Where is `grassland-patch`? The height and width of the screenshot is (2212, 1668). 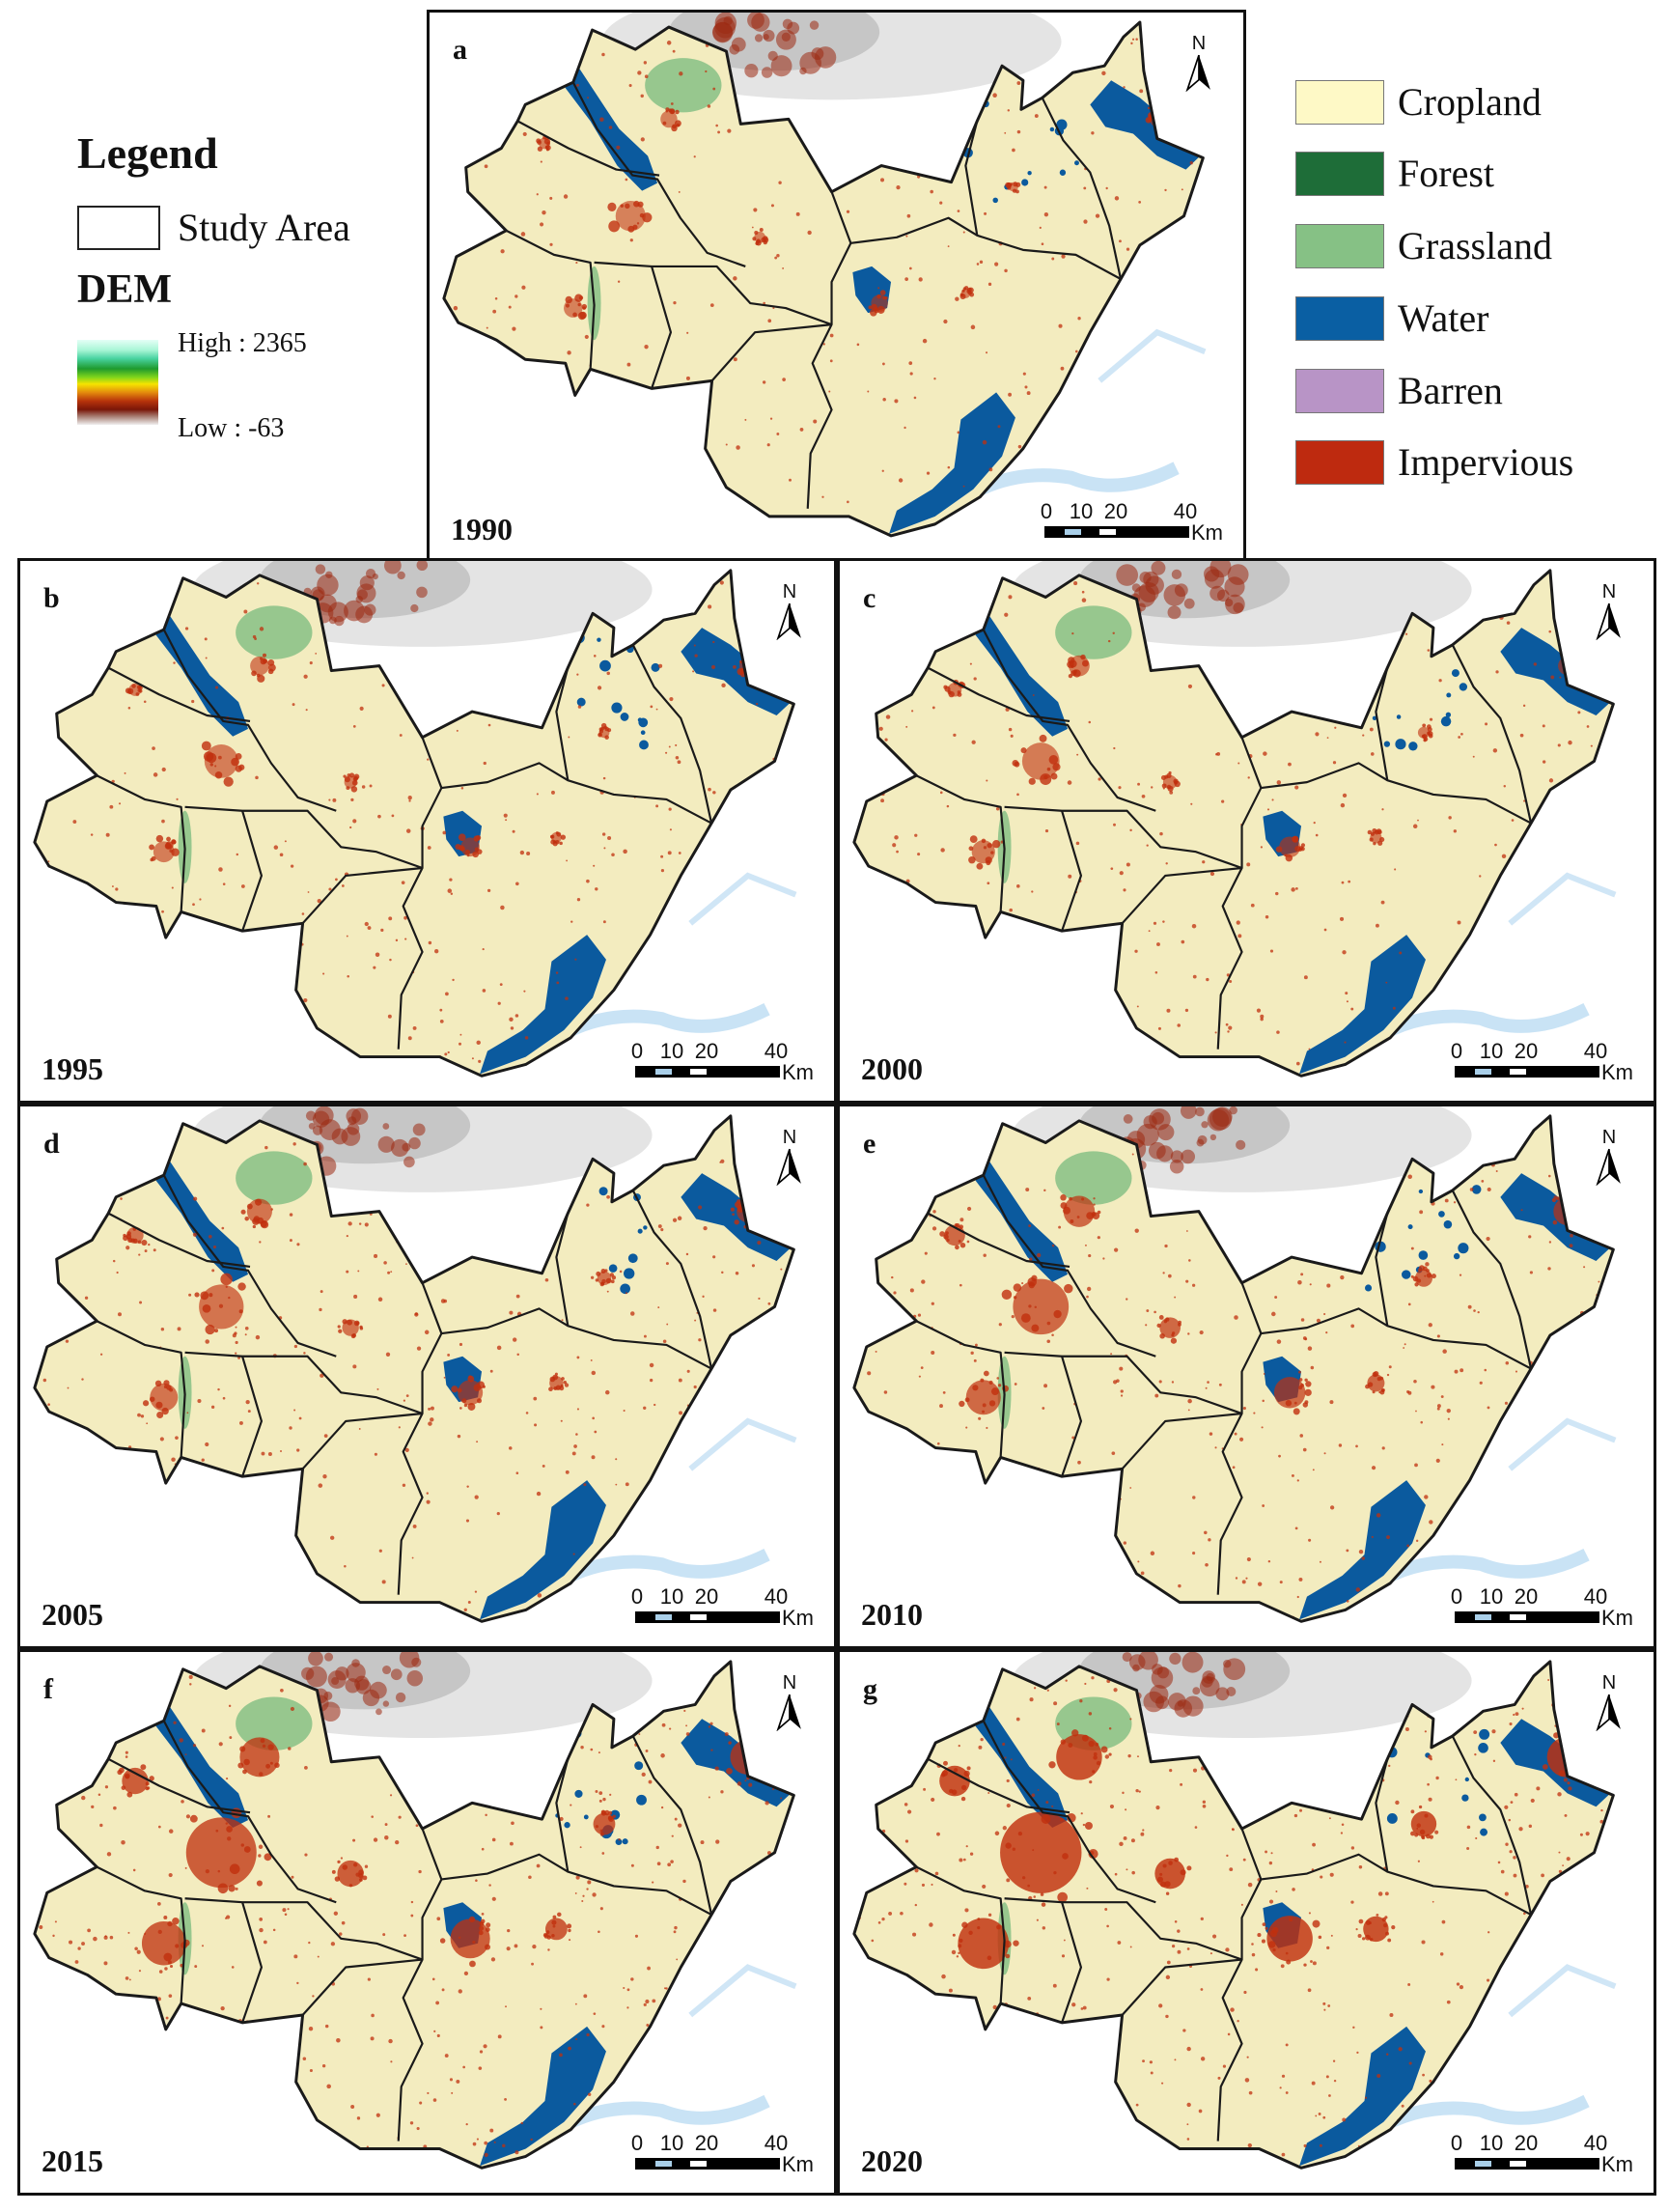
grassland-patch is located at coordinates (683, 85).